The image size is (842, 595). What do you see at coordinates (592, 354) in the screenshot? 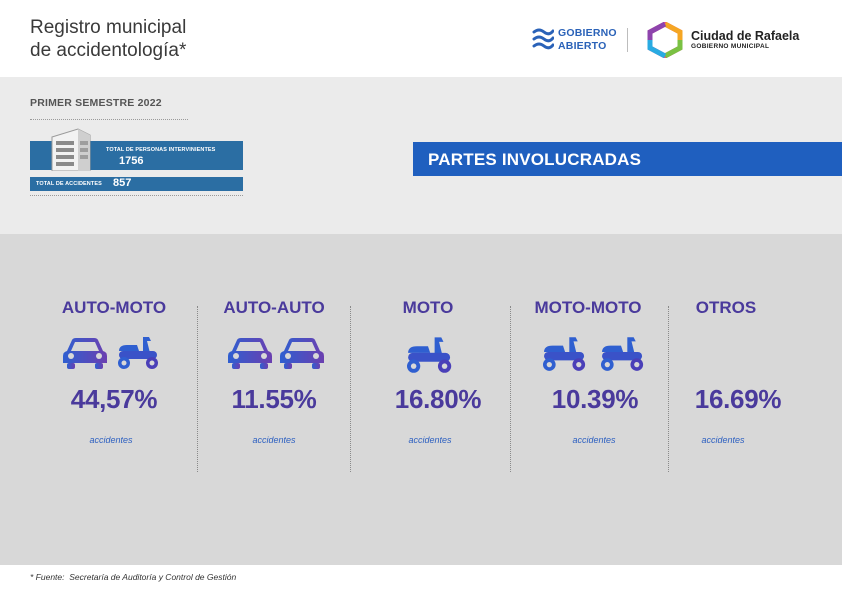
I see `category-icons-moto-moto` at bounding box center [592, 354].